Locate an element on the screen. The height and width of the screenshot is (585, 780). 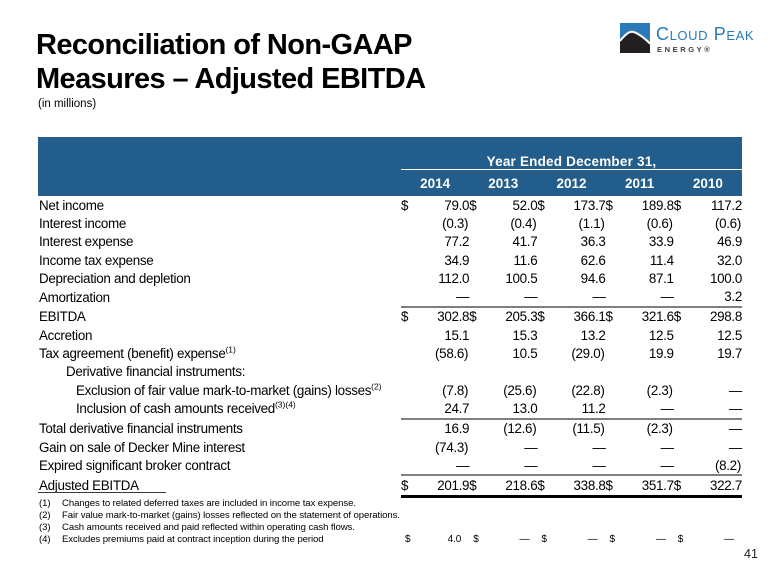
row-label: Accretion is located at coordinates (66, 335).